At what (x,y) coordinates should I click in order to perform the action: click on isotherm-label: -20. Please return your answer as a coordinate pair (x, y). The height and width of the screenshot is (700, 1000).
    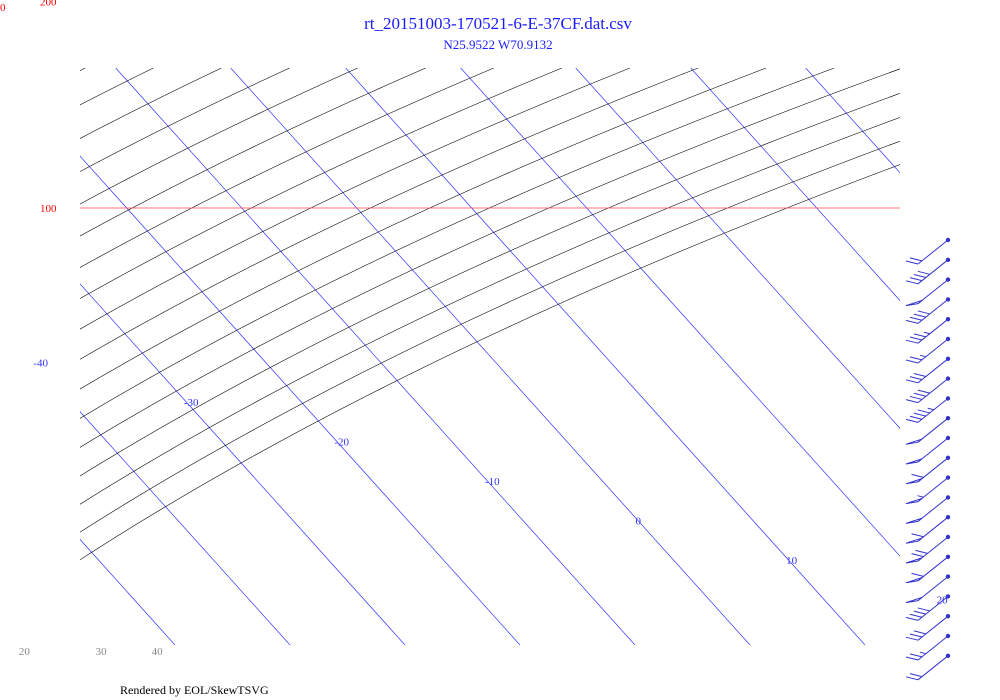
    Looking at the image, I should click on (341, 443).